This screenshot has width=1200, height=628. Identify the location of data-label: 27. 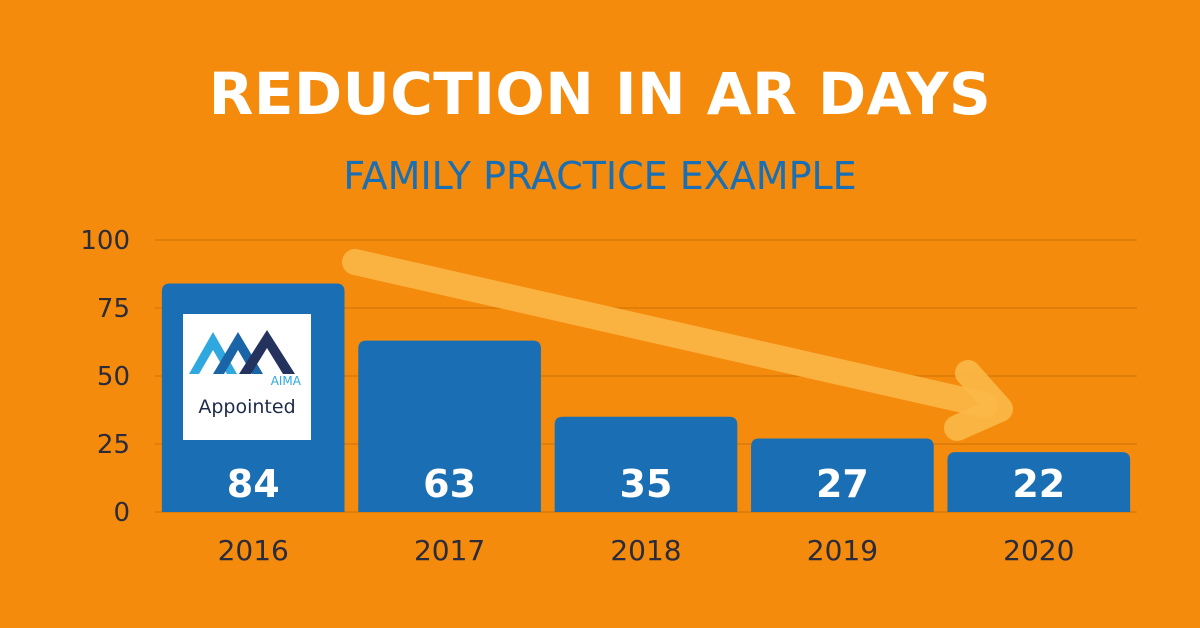
(842, 484).